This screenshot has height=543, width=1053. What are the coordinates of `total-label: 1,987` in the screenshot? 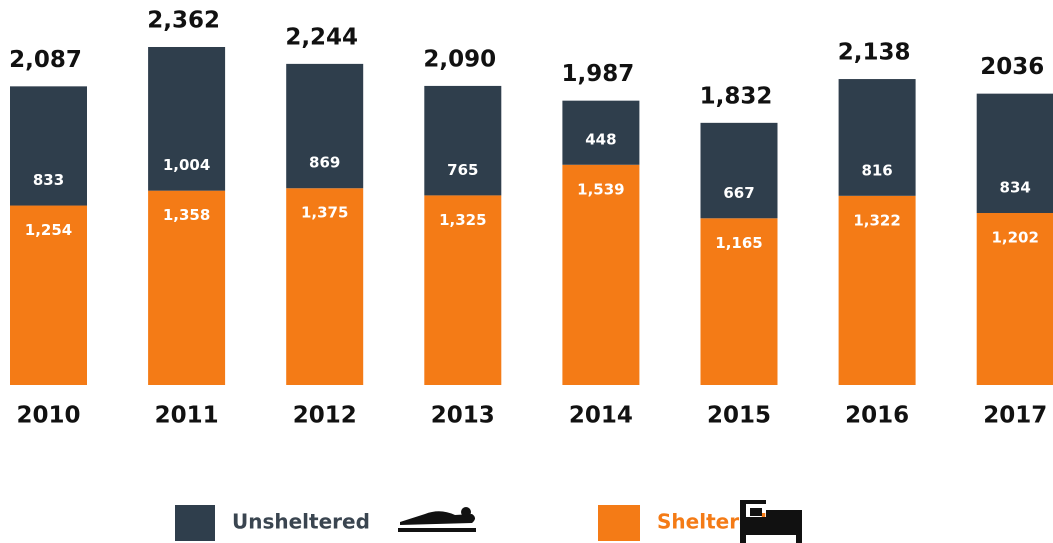 It's located at (598, 74).